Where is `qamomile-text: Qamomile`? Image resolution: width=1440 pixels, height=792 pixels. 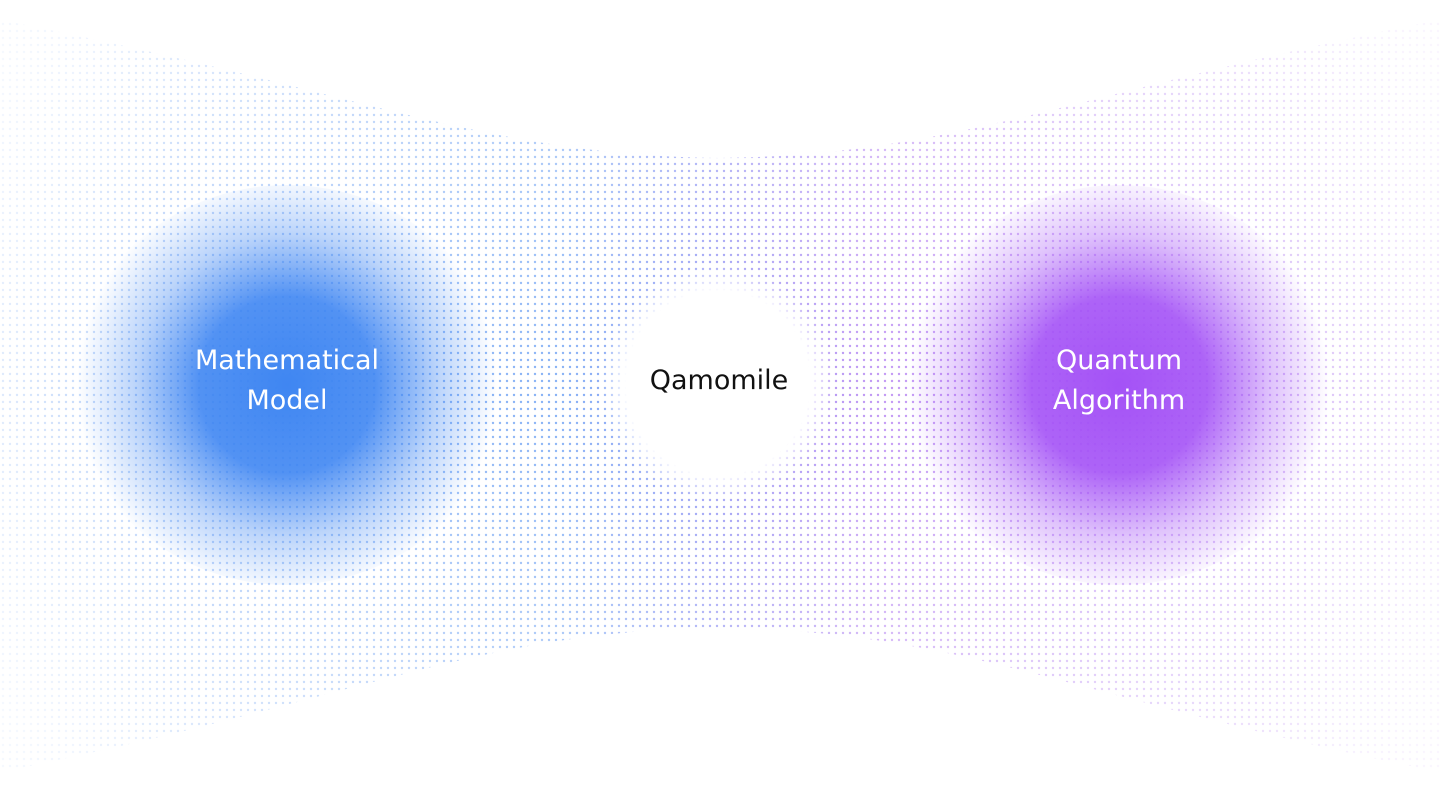 qamomile-text: Qamomile is located at coordinates (719, 381).